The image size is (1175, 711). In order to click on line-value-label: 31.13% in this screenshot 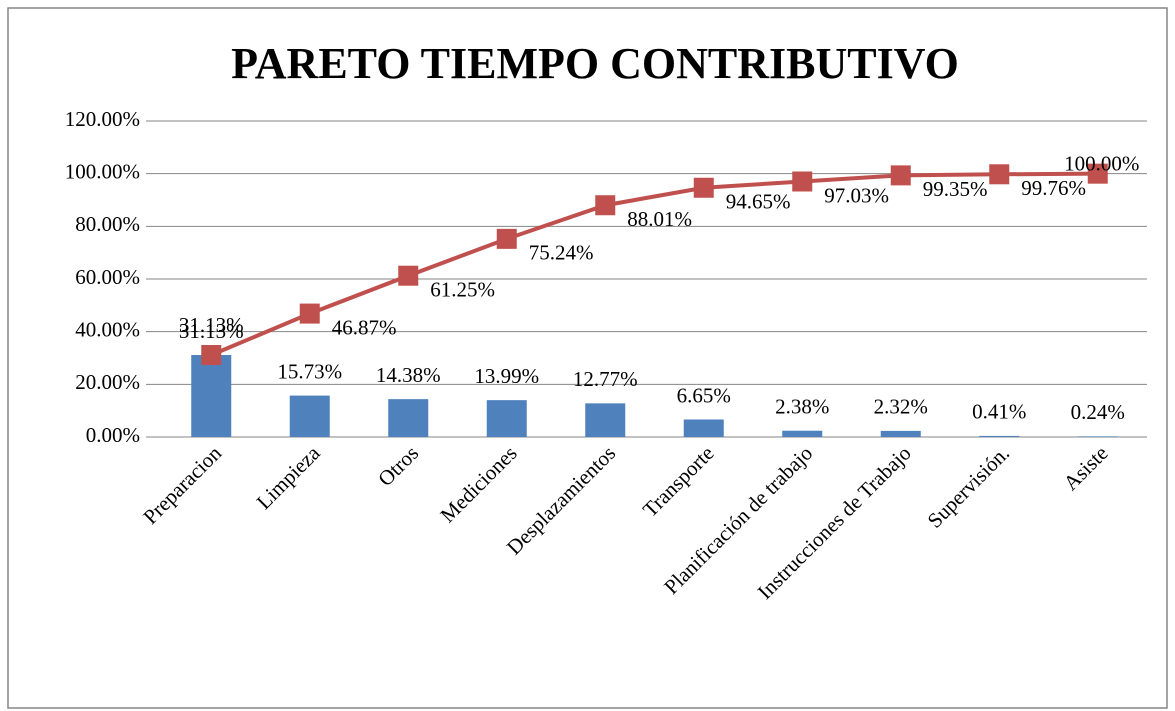, I will do `click(211, 325)`.